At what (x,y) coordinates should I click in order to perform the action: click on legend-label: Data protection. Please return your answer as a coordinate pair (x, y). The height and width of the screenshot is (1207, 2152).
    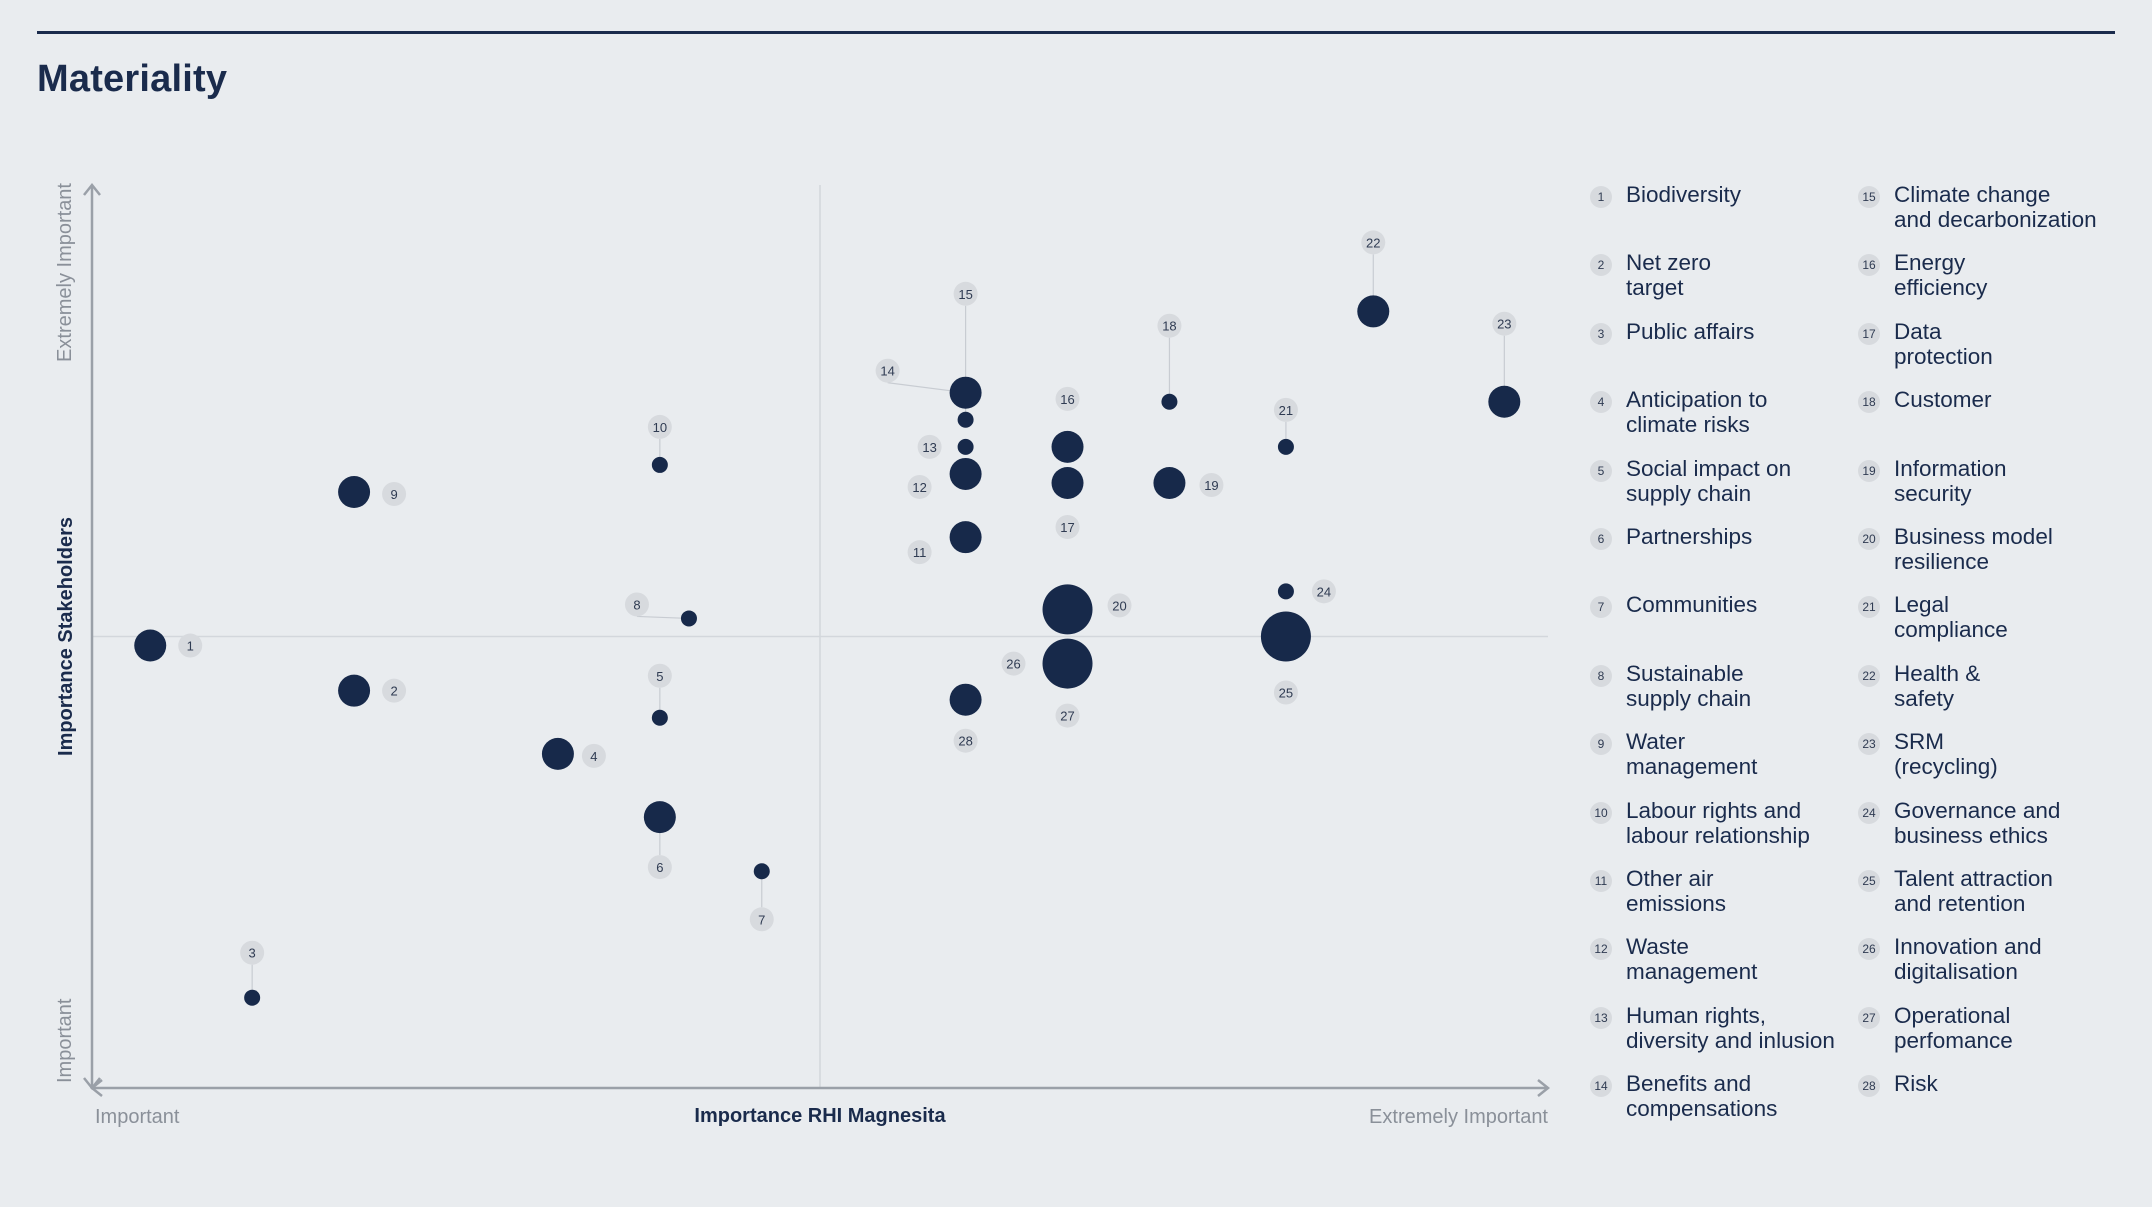
    Looking at the image, I should click on (1943, 343).